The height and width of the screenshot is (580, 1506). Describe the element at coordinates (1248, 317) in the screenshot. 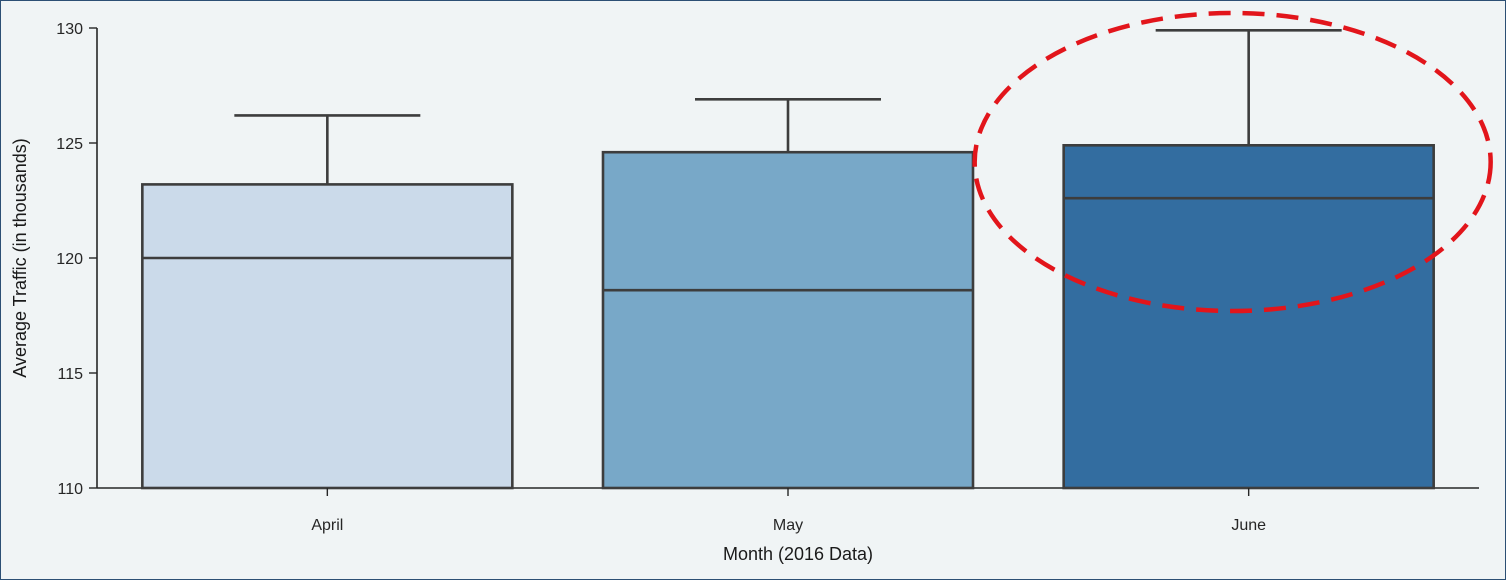

I see `box-june` at that location.